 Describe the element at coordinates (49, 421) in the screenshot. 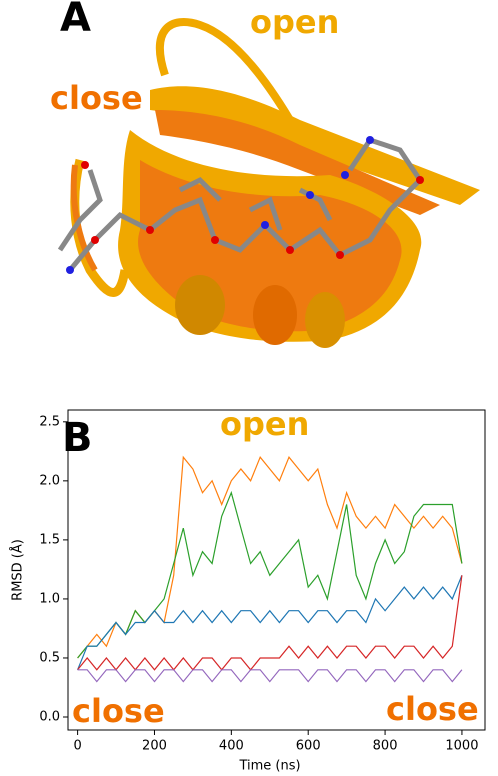

I see `y-tick-label: 2.5` at that location.